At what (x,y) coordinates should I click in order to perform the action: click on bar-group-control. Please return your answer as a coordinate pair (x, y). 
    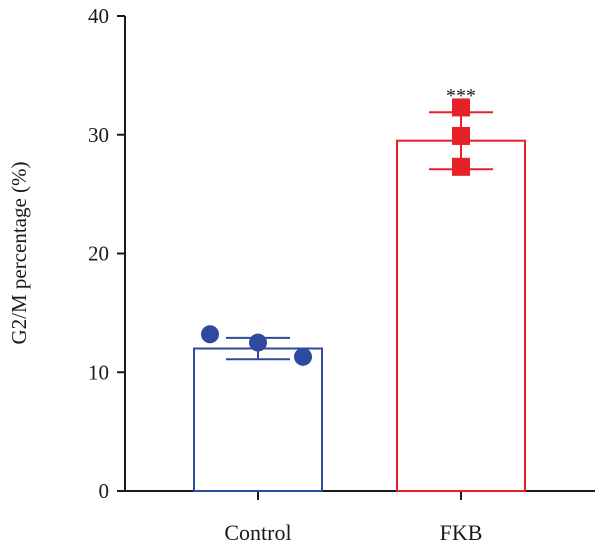
    Looking at the image, I should click on (258, 408).